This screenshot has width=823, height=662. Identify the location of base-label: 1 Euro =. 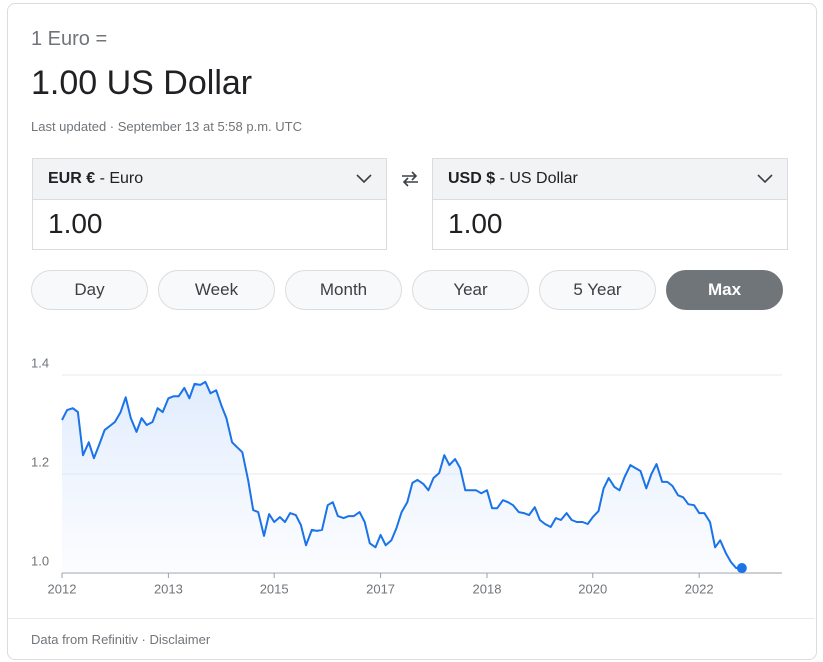
(69, 39).